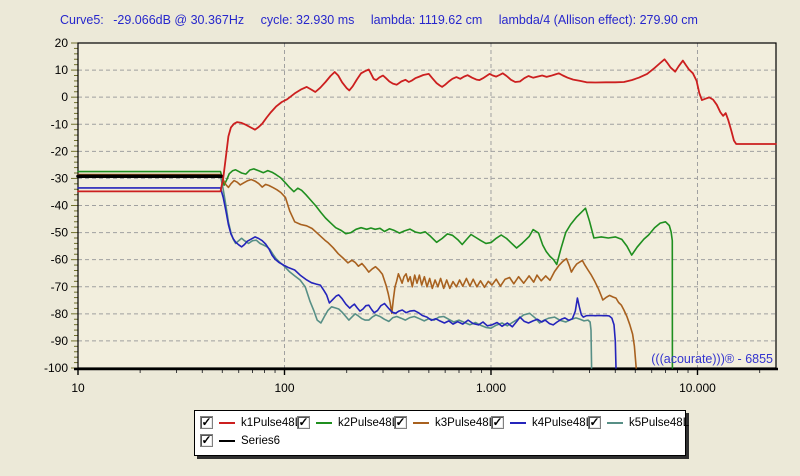 The image size is (800, 476). Describe the element at coordinates (82, 20) in the screenshot. I see `curve-label: Curve5:` at that location.